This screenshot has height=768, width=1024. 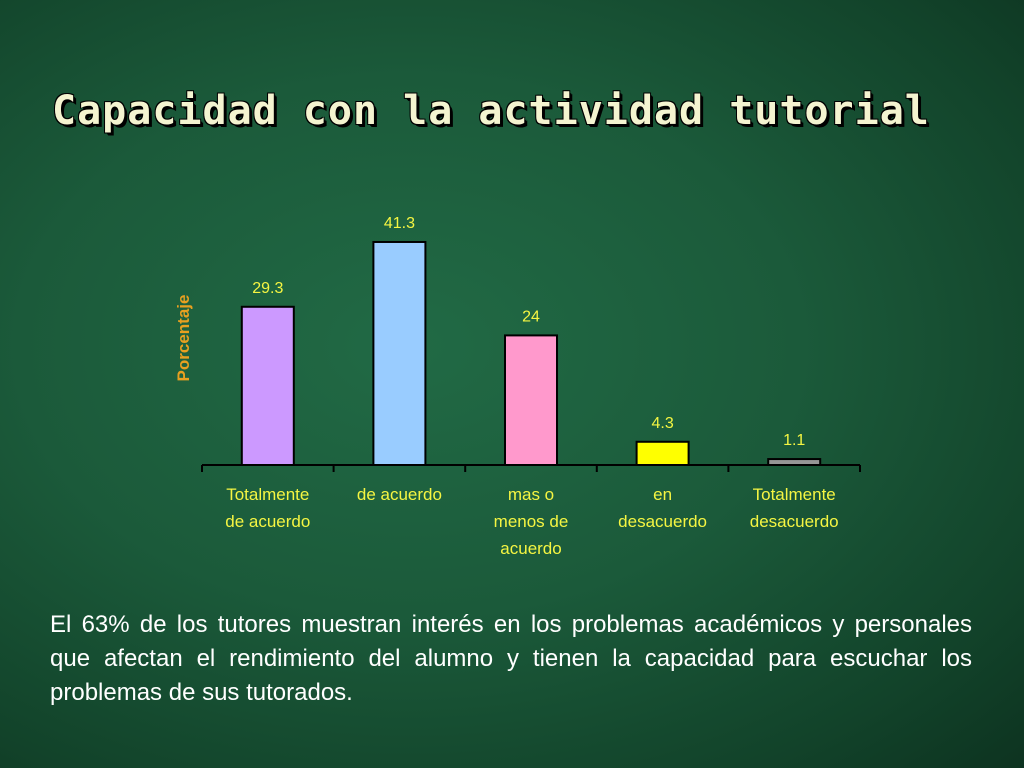 What do you see at coordinates (531, 316) in the screenshot?
I see `data-label: 24` at bounding box center [531, 316].